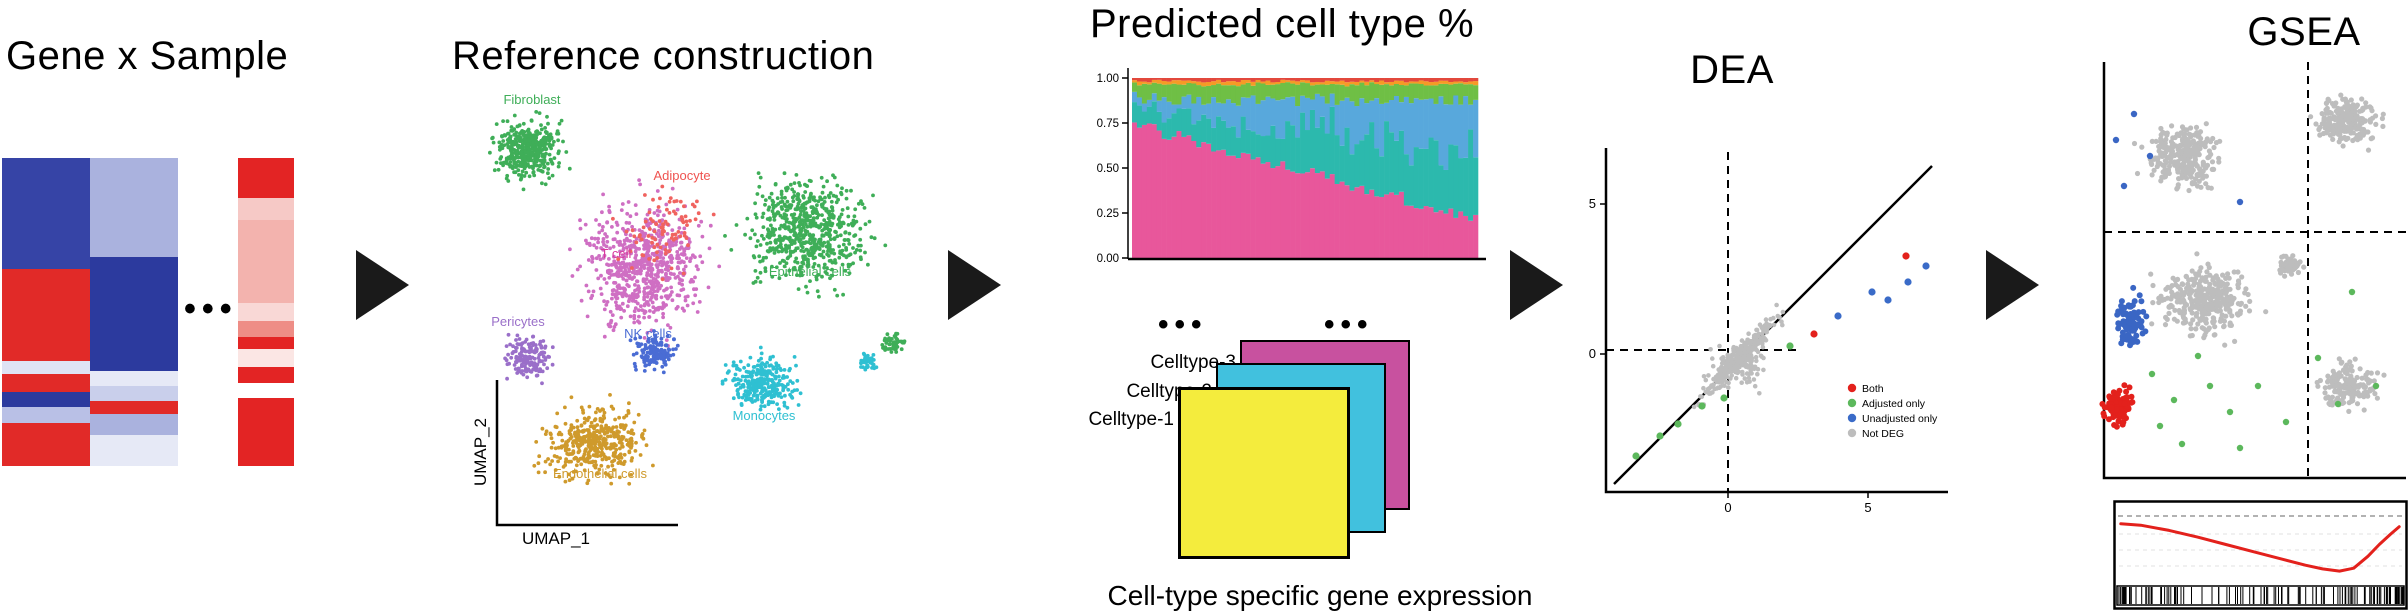  I want to click on x-tick-label: 0, so click(1727, 507).